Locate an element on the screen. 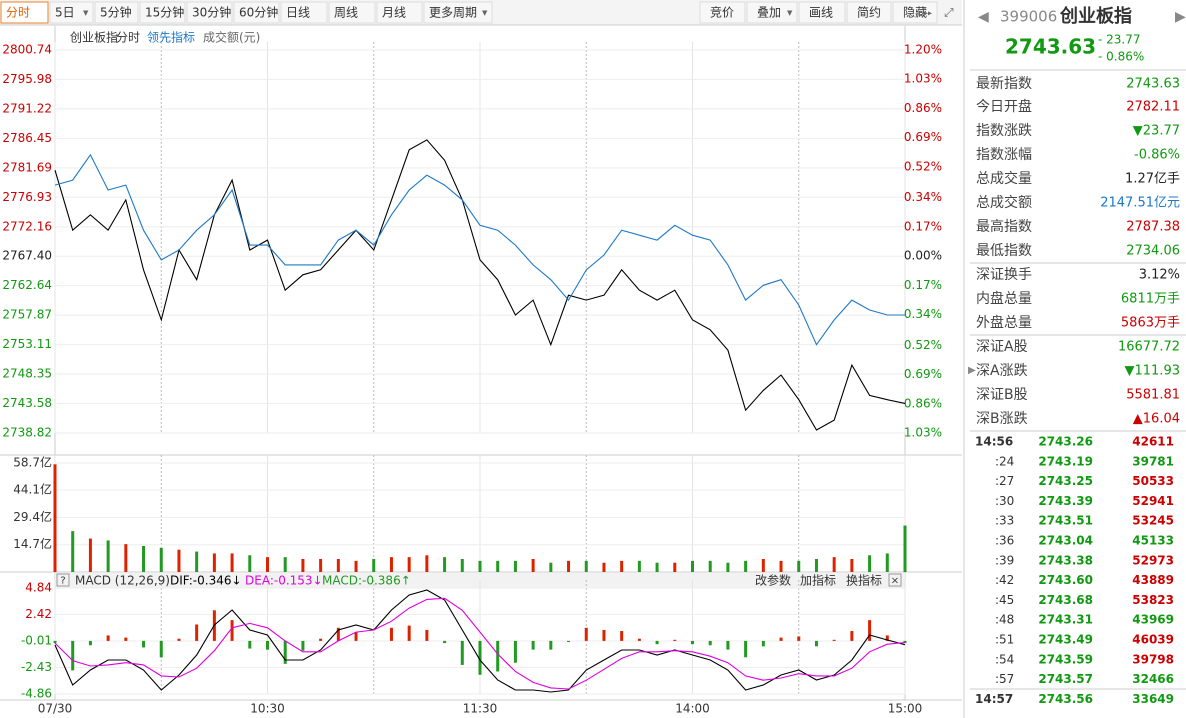  tick-volume: 53245 is located at coordinates (1153, 521).